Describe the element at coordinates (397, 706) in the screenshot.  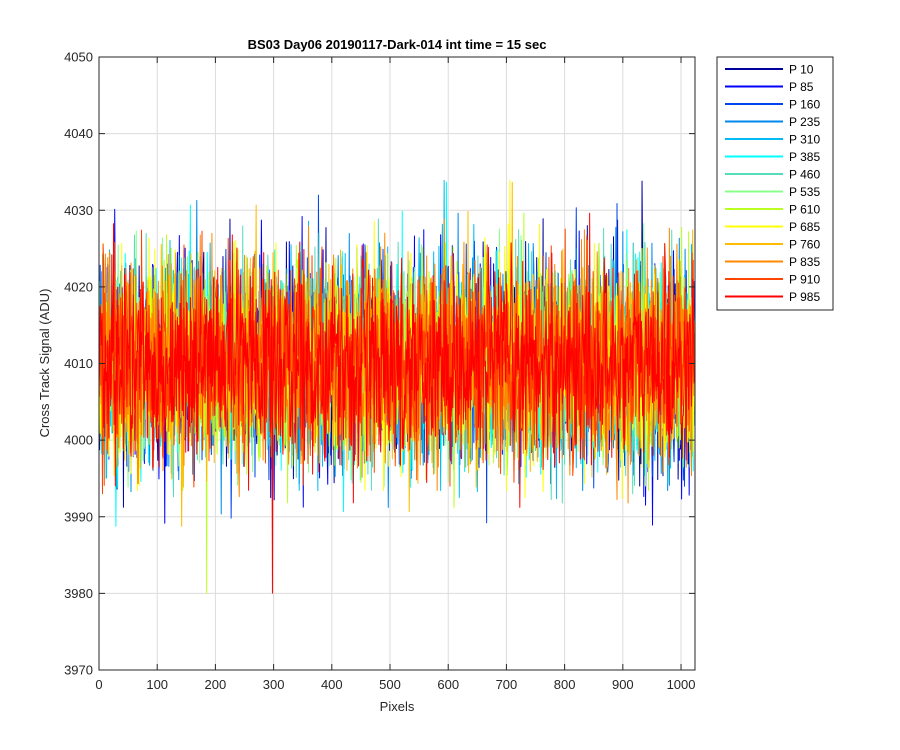
I see `x-axis-label: Pixels` at that location.